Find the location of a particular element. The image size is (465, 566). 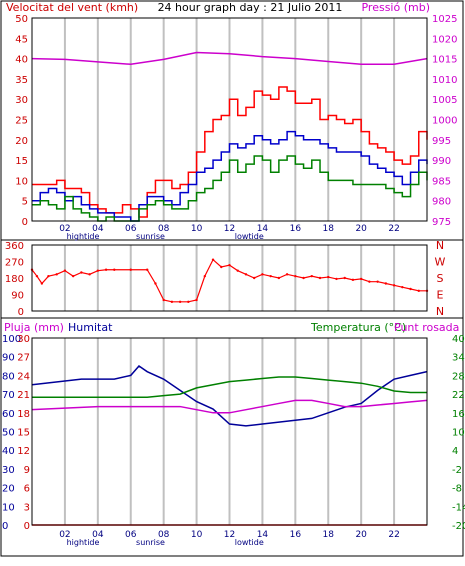

y-tick-label-temp: -20 is located at coordinates (458, 526).